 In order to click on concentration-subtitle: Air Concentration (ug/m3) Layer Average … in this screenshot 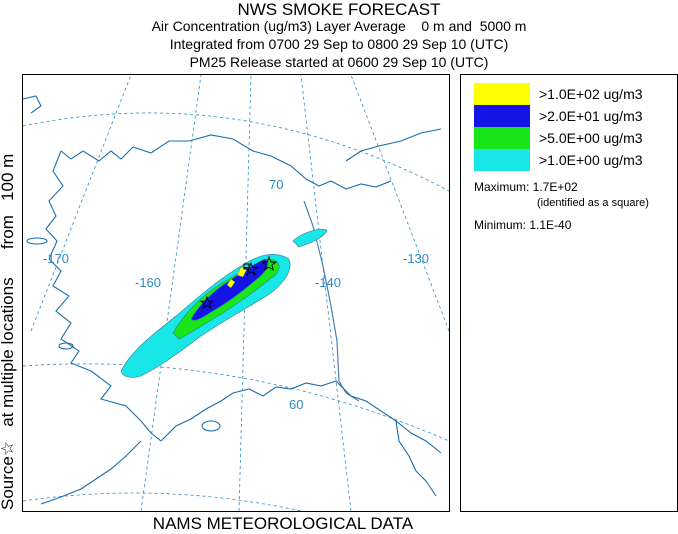, I will do `click(339, 26)`.